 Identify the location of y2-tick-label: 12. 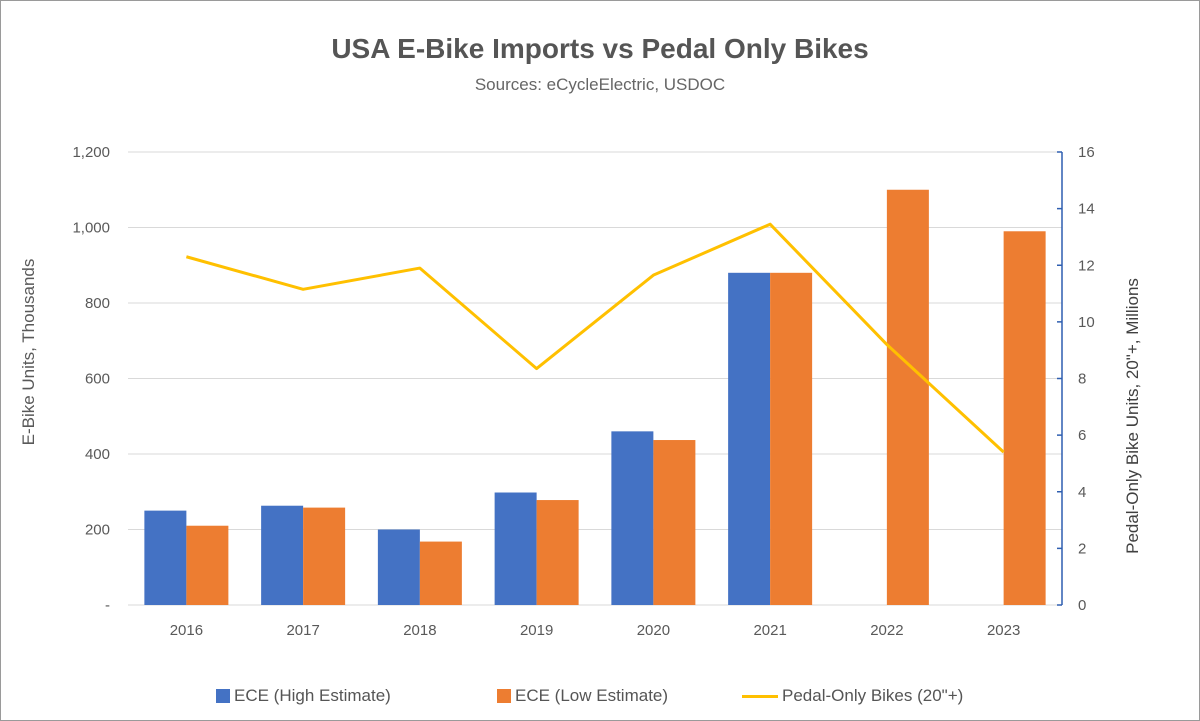
(1086, 265).